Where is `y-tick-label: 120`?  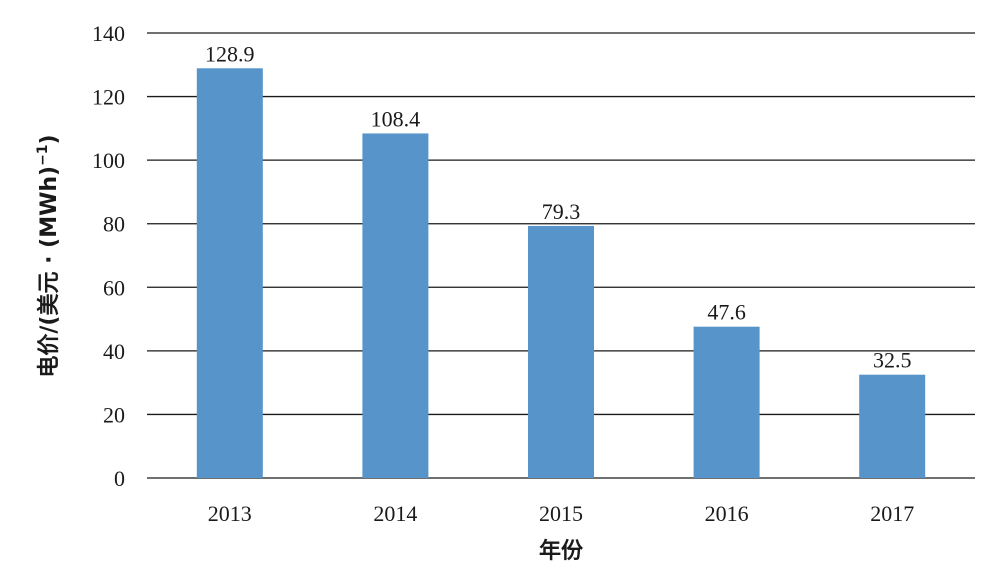 y-tick-label: 120 is located at coordinates (108, 97).